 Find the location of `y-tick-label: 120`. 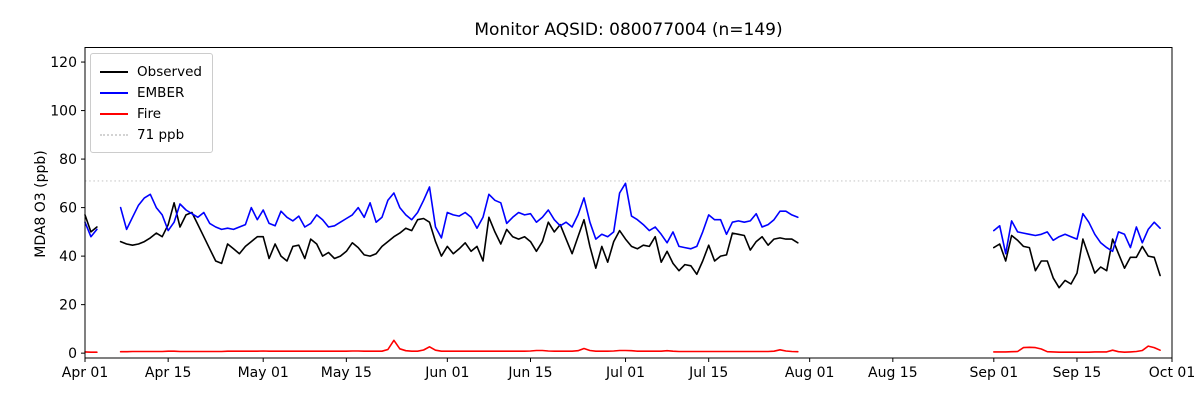

y-tick-label: 120 is located at coordinates (63, 63).